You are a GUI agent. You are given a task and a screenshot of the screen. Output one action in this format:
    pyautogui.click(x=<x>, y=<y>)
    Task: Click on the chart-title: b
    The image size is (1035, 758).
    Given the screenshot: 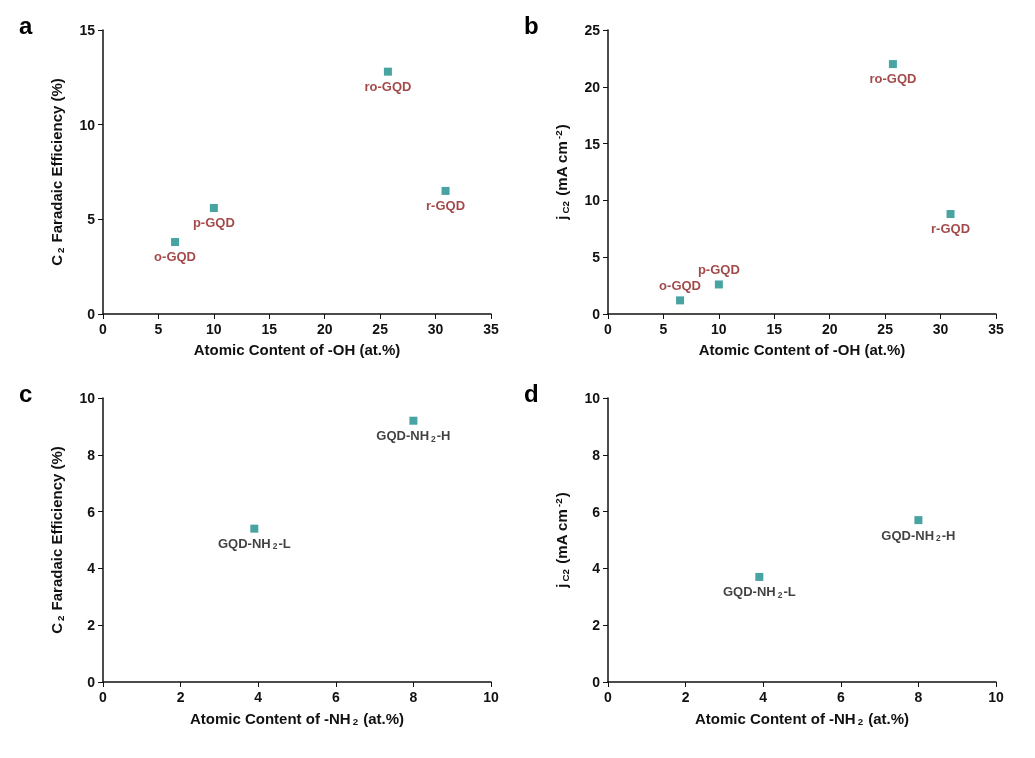 What is the action you would take?
    pyautogui.click(x=531, y=25)
    